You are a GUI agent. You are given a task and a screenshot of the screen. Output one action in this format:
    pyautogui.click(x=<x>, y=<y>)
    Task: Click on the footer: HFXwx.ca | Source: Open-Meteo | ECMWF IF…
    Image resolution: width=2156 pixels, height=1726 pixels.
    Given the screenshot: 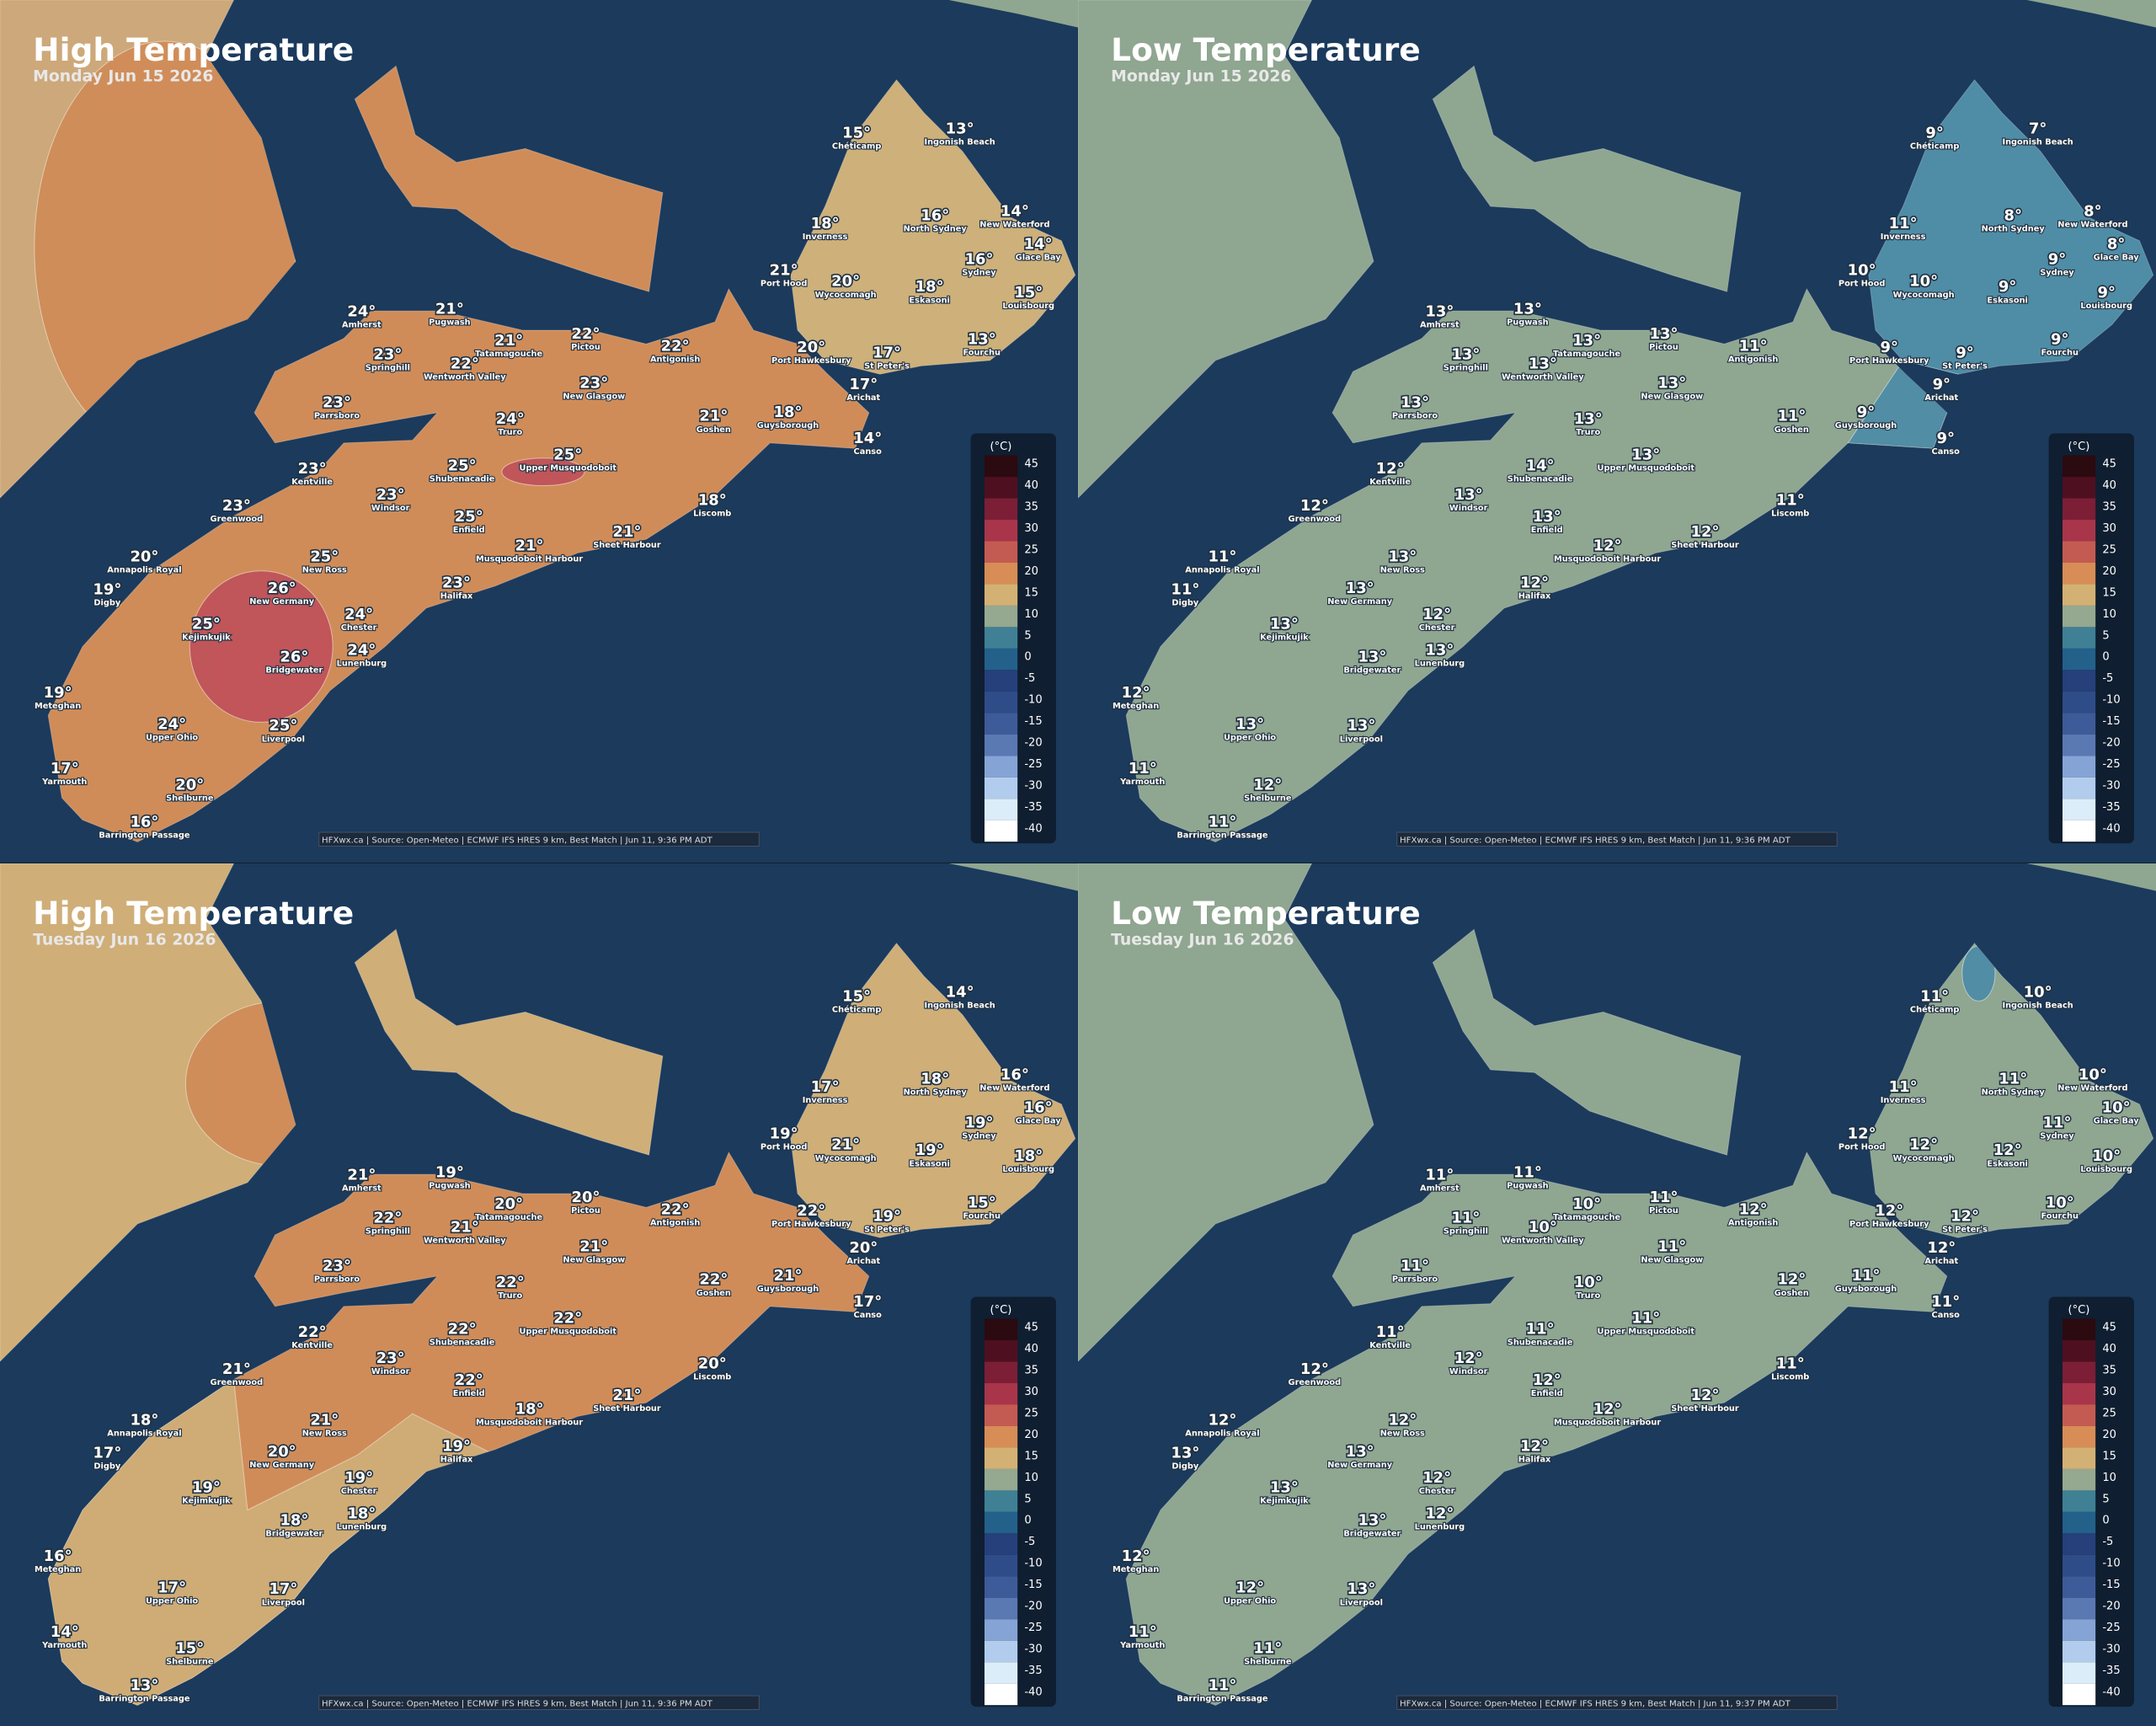 What is the action you would take?
    pyautogui.click(x=1595, y=1703)
    